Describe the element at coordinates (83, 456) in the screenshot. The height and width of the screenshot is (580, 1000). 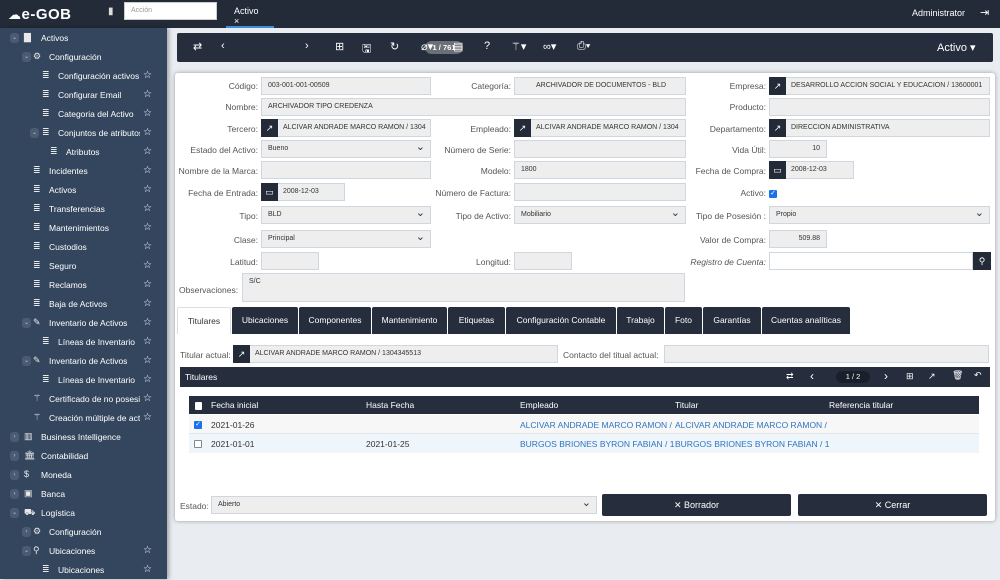
I see `sidebar-item-contabilidad: › 🏛 Contabilidad` at that location.